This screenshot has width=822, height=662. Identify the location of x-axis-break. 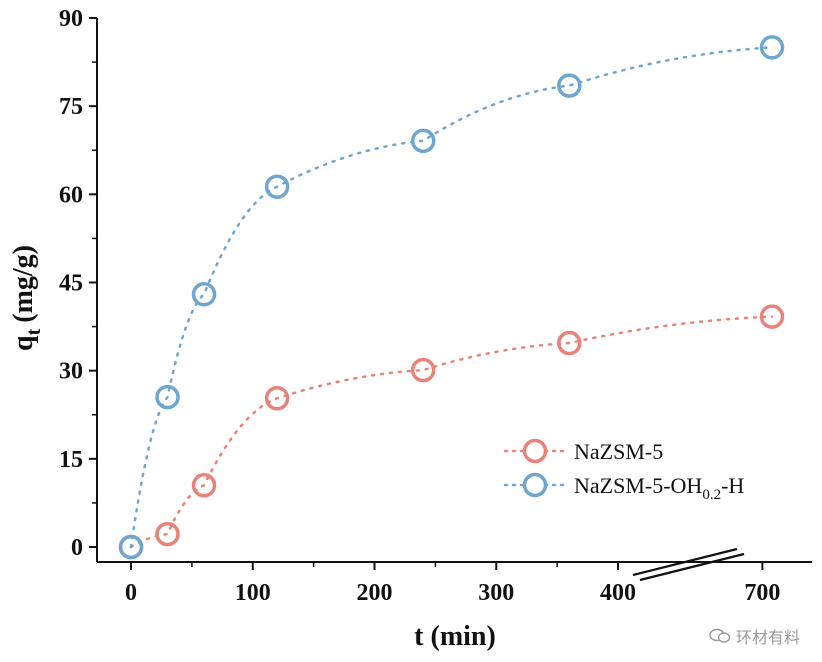
(688, 564).